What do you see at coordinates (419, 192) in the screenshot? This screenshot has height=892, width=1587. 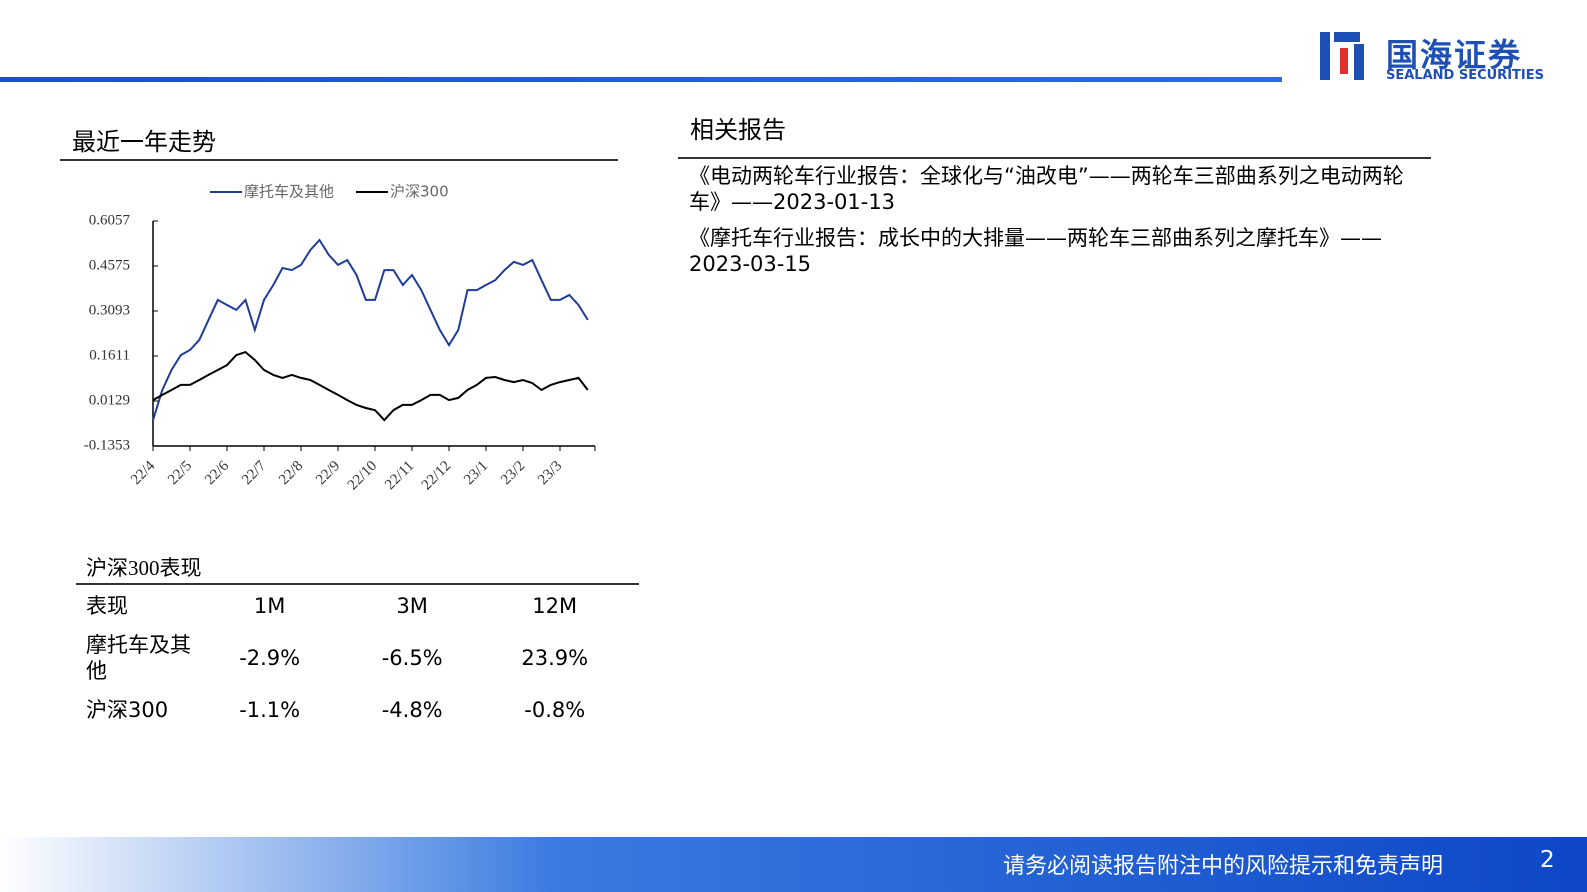 I see `legend-label: 沪深300` at bounding box center [419, 192].